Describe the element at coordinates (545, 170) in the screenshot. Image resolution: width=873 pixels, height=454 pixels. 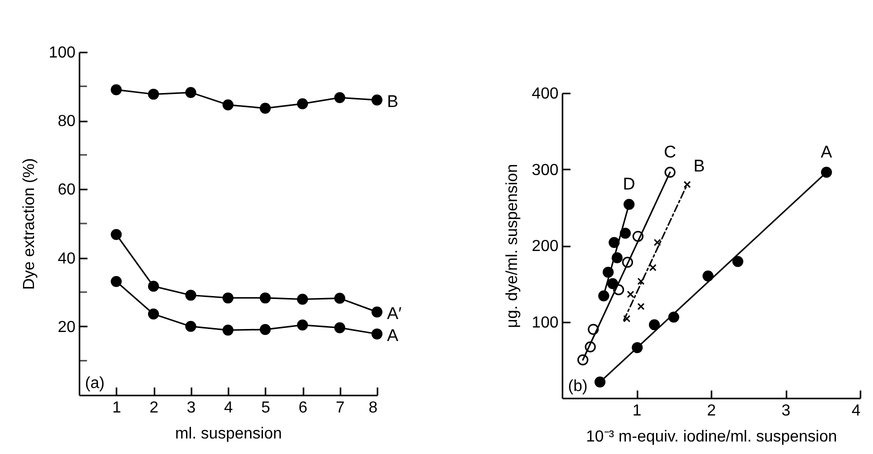
I see `y-tick-label: 300` at that location.